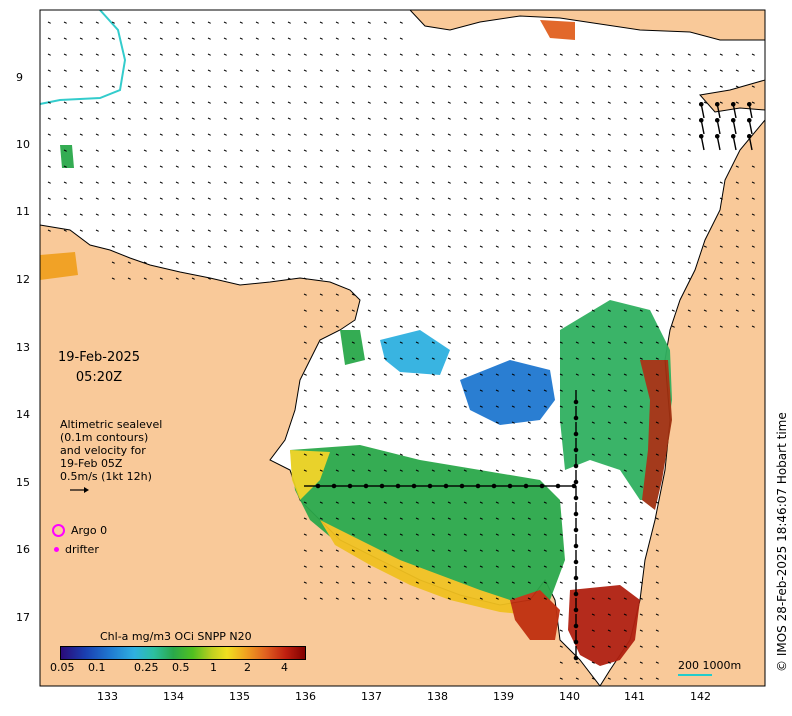 This screenshot has width=792, height=716. What do you see at coordinates (19, 77) in the screenshot?
I see `y-tick: 9` at bounding box center [19, 77].